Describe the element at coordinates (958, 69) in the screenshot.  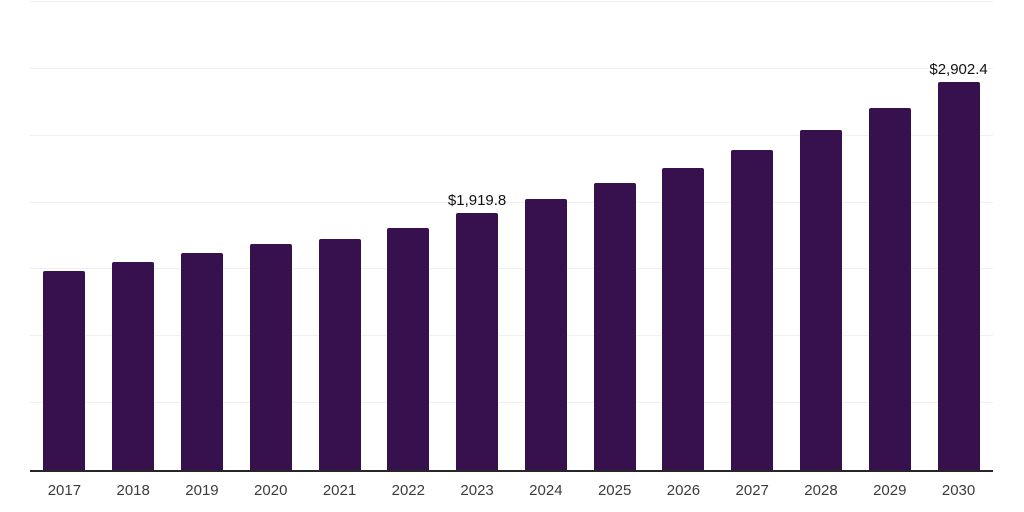
I see `bar-value-label-2030: $2,902.4` at that location.